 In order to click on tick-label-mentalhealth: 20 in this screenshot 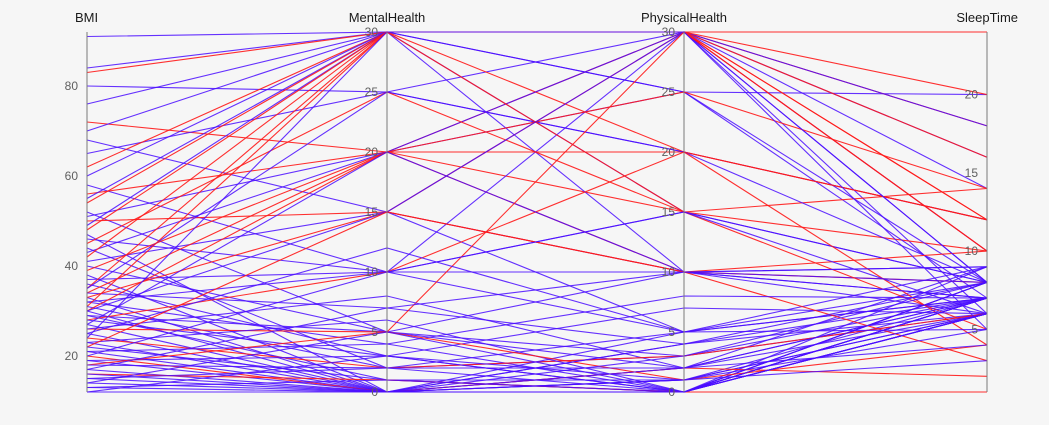, I will do `click(372, 152)`.